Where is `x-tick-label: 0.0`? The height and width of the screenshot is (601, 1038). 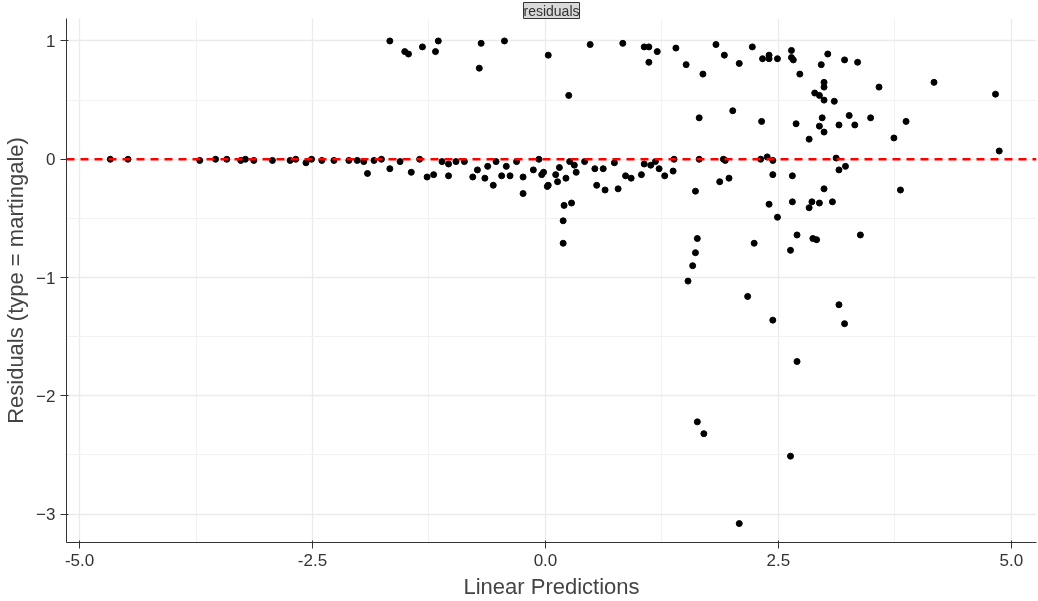
x-tick-label: 0.0 is located at coordinates (545, 560).